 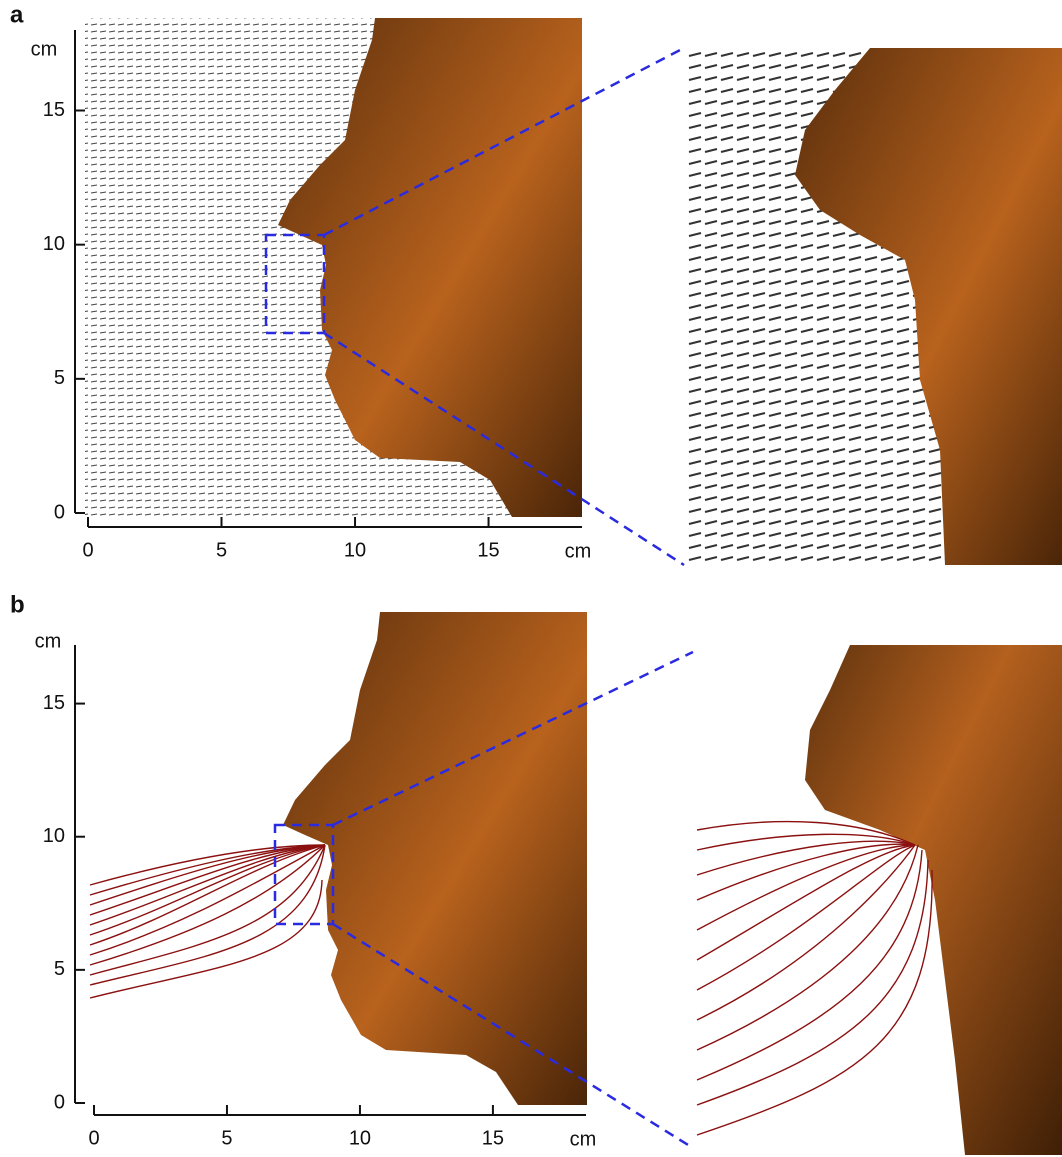 I want to click on panel-label: a, so click(x=17, y=14).